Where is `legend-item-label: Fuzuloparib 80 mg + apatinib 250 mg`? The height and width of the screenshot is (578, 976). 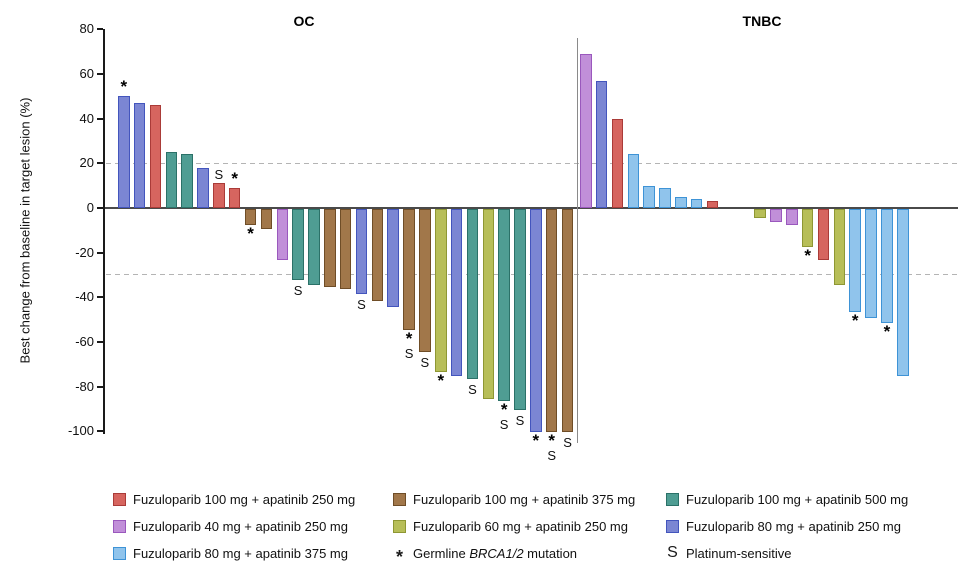
legend-item-label: Fuzuloparib 80 mg + apatinib 250 mg is located at coordinates (793, 526).